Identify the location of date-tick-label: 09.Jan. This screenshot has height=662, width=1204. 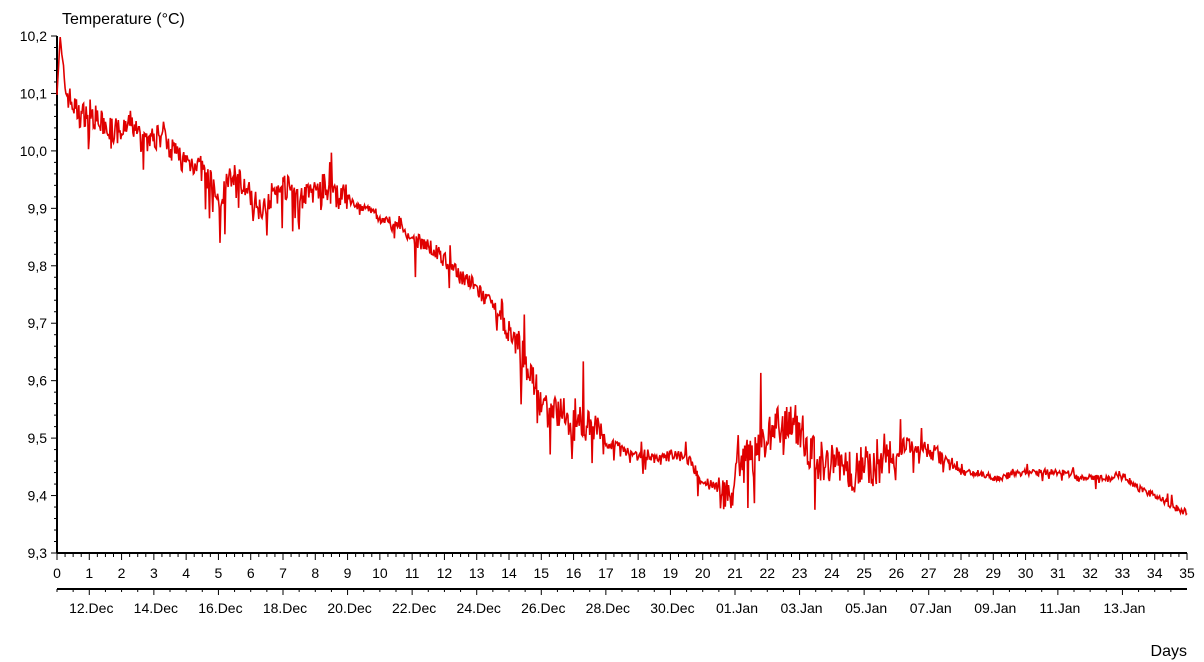
(995, 608).